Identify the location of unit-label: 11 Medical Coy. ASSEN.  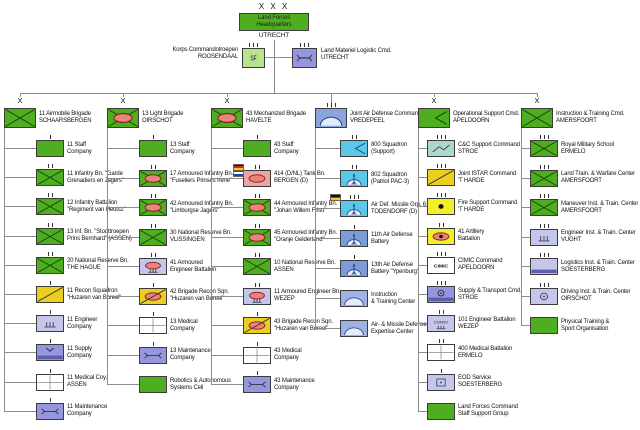
(87, 382).